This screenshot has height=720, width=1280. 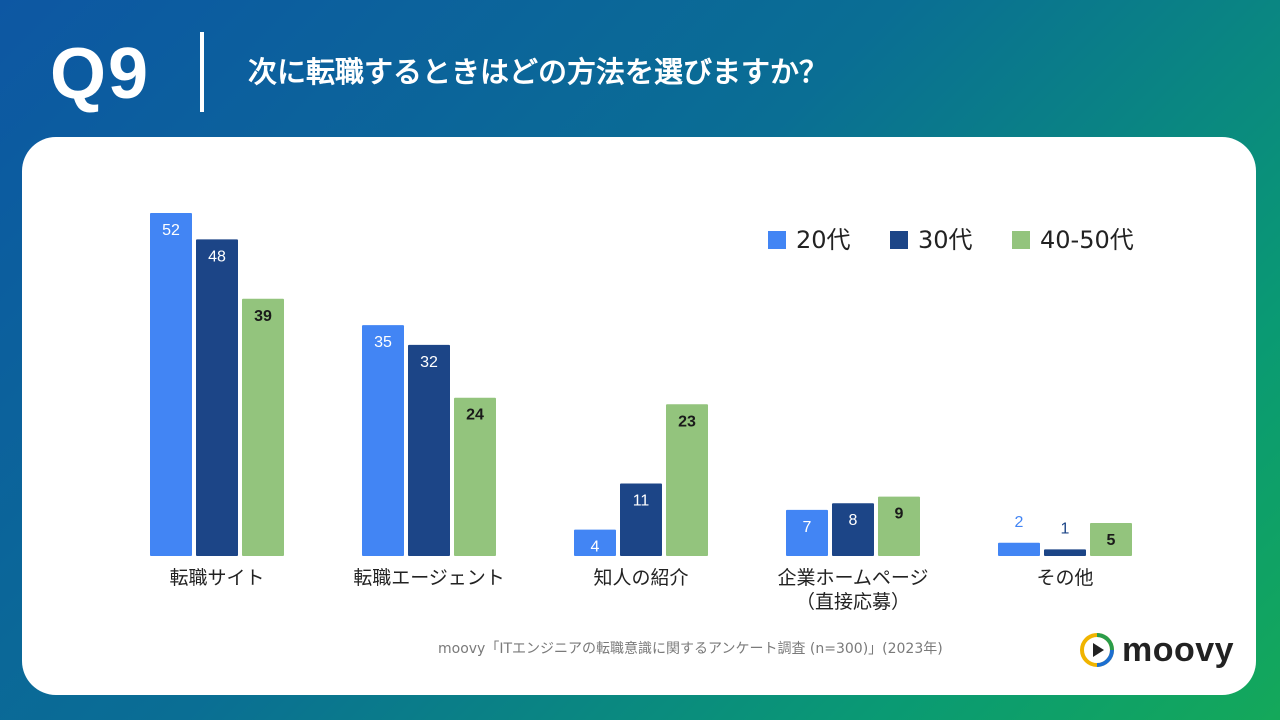 I want to click on category-label: 転職エージェント, so click(x=429, y=578).